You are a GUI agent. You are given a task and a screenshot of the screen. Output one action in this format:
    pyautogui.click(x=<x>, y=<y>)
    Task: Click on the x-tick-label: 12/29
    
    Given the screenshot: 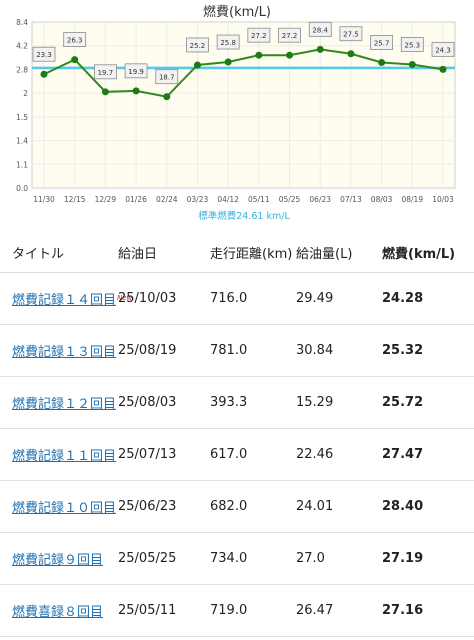 What is the action you would take?
    pyautogui.click(x=106, y=199)
    